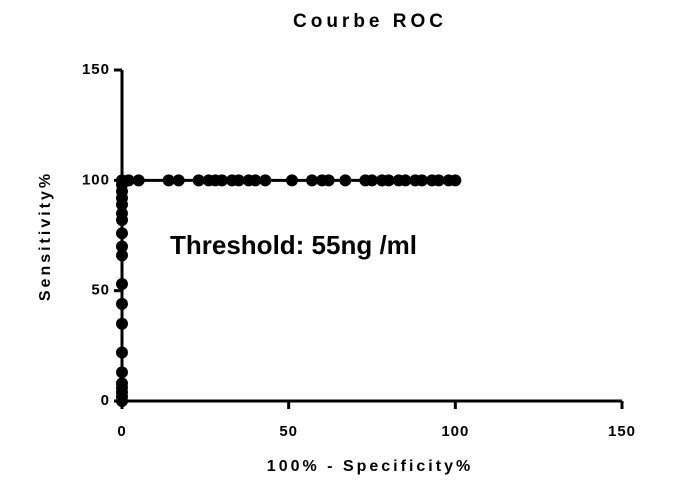 The image size is (684, 500). Describe the element at coordinates (121, 431) in the screenshot. I see `x-tick-label: 0` at that location.